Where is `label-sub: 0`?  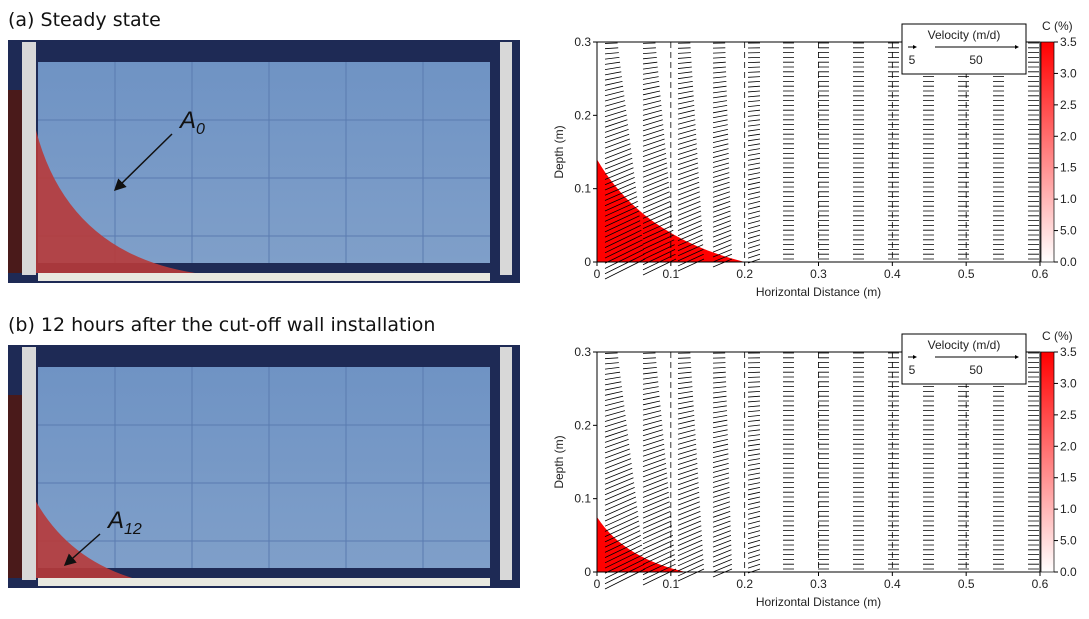
label-sub: 0 is located at coordinates (200, 129).